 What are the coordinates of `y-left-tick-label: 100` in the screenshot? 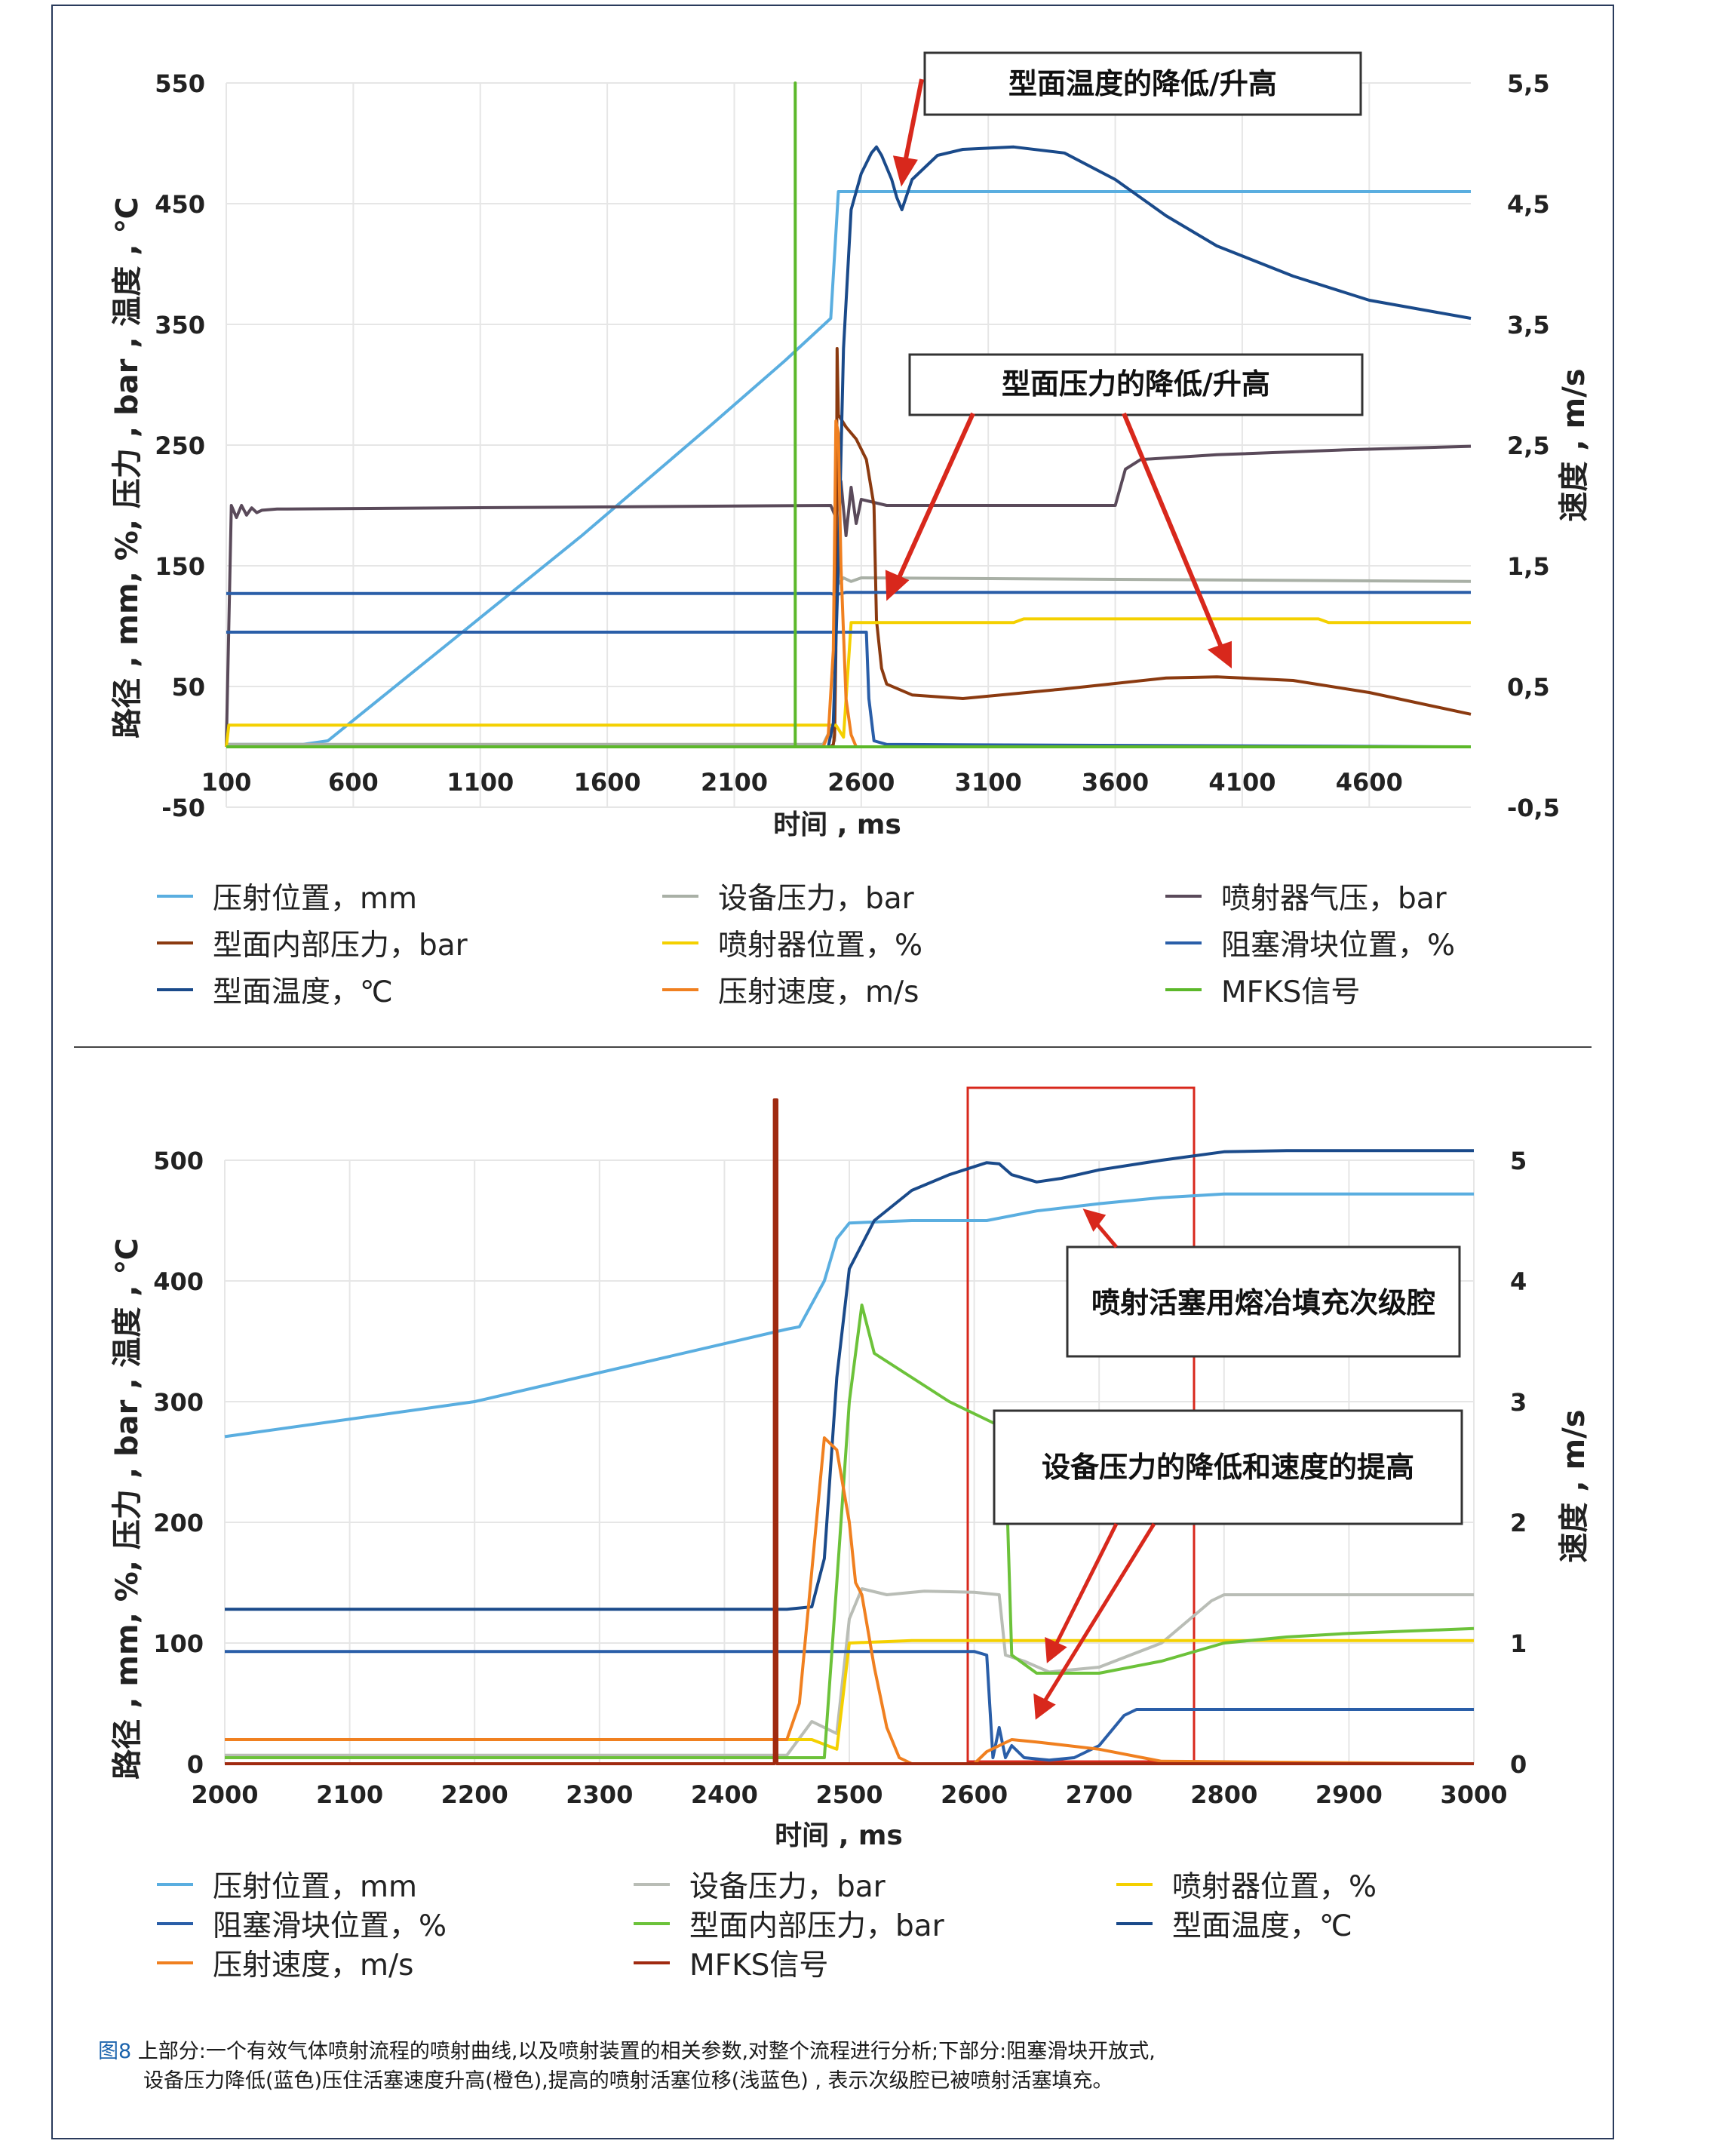 It's located at (178, 1644).